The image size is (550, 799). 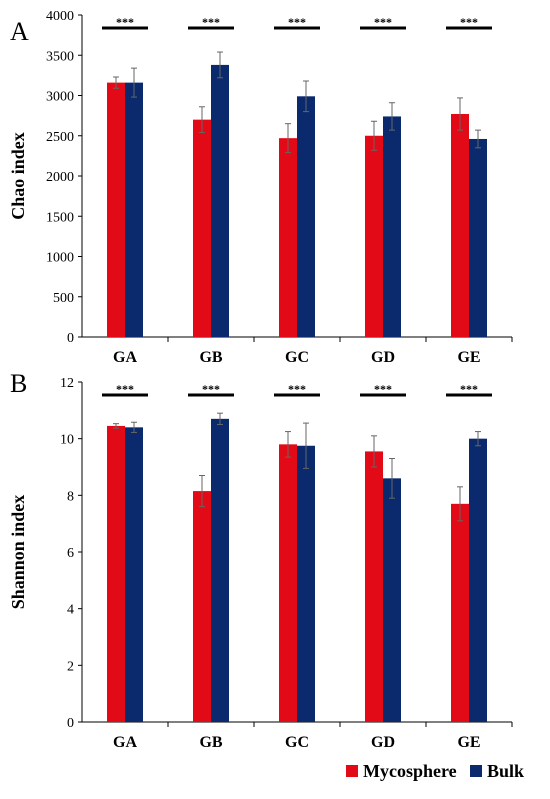 What do you see at coordinates (18, 552) in the screenshot?
I see `y-axis-label: Shannon index` at bounding box center [18, 552].